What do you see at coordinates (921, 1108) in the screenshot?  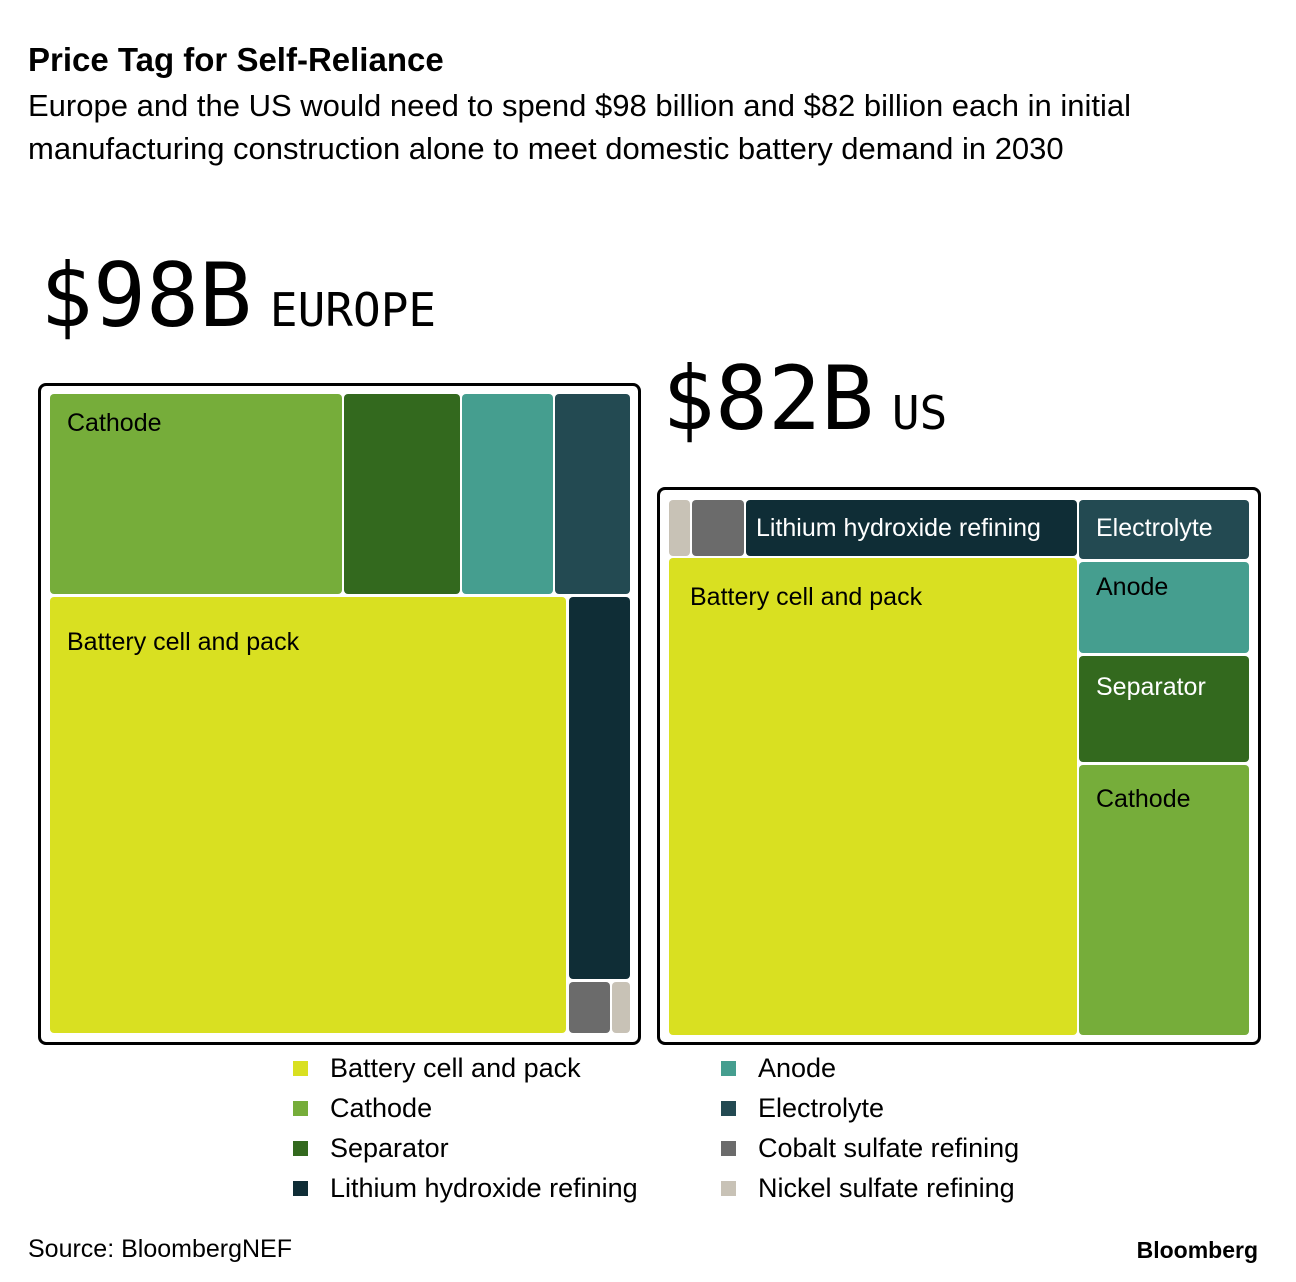 I see `legend-item-electrolyte: Electrolyte` at bounding box center [921, 1108].